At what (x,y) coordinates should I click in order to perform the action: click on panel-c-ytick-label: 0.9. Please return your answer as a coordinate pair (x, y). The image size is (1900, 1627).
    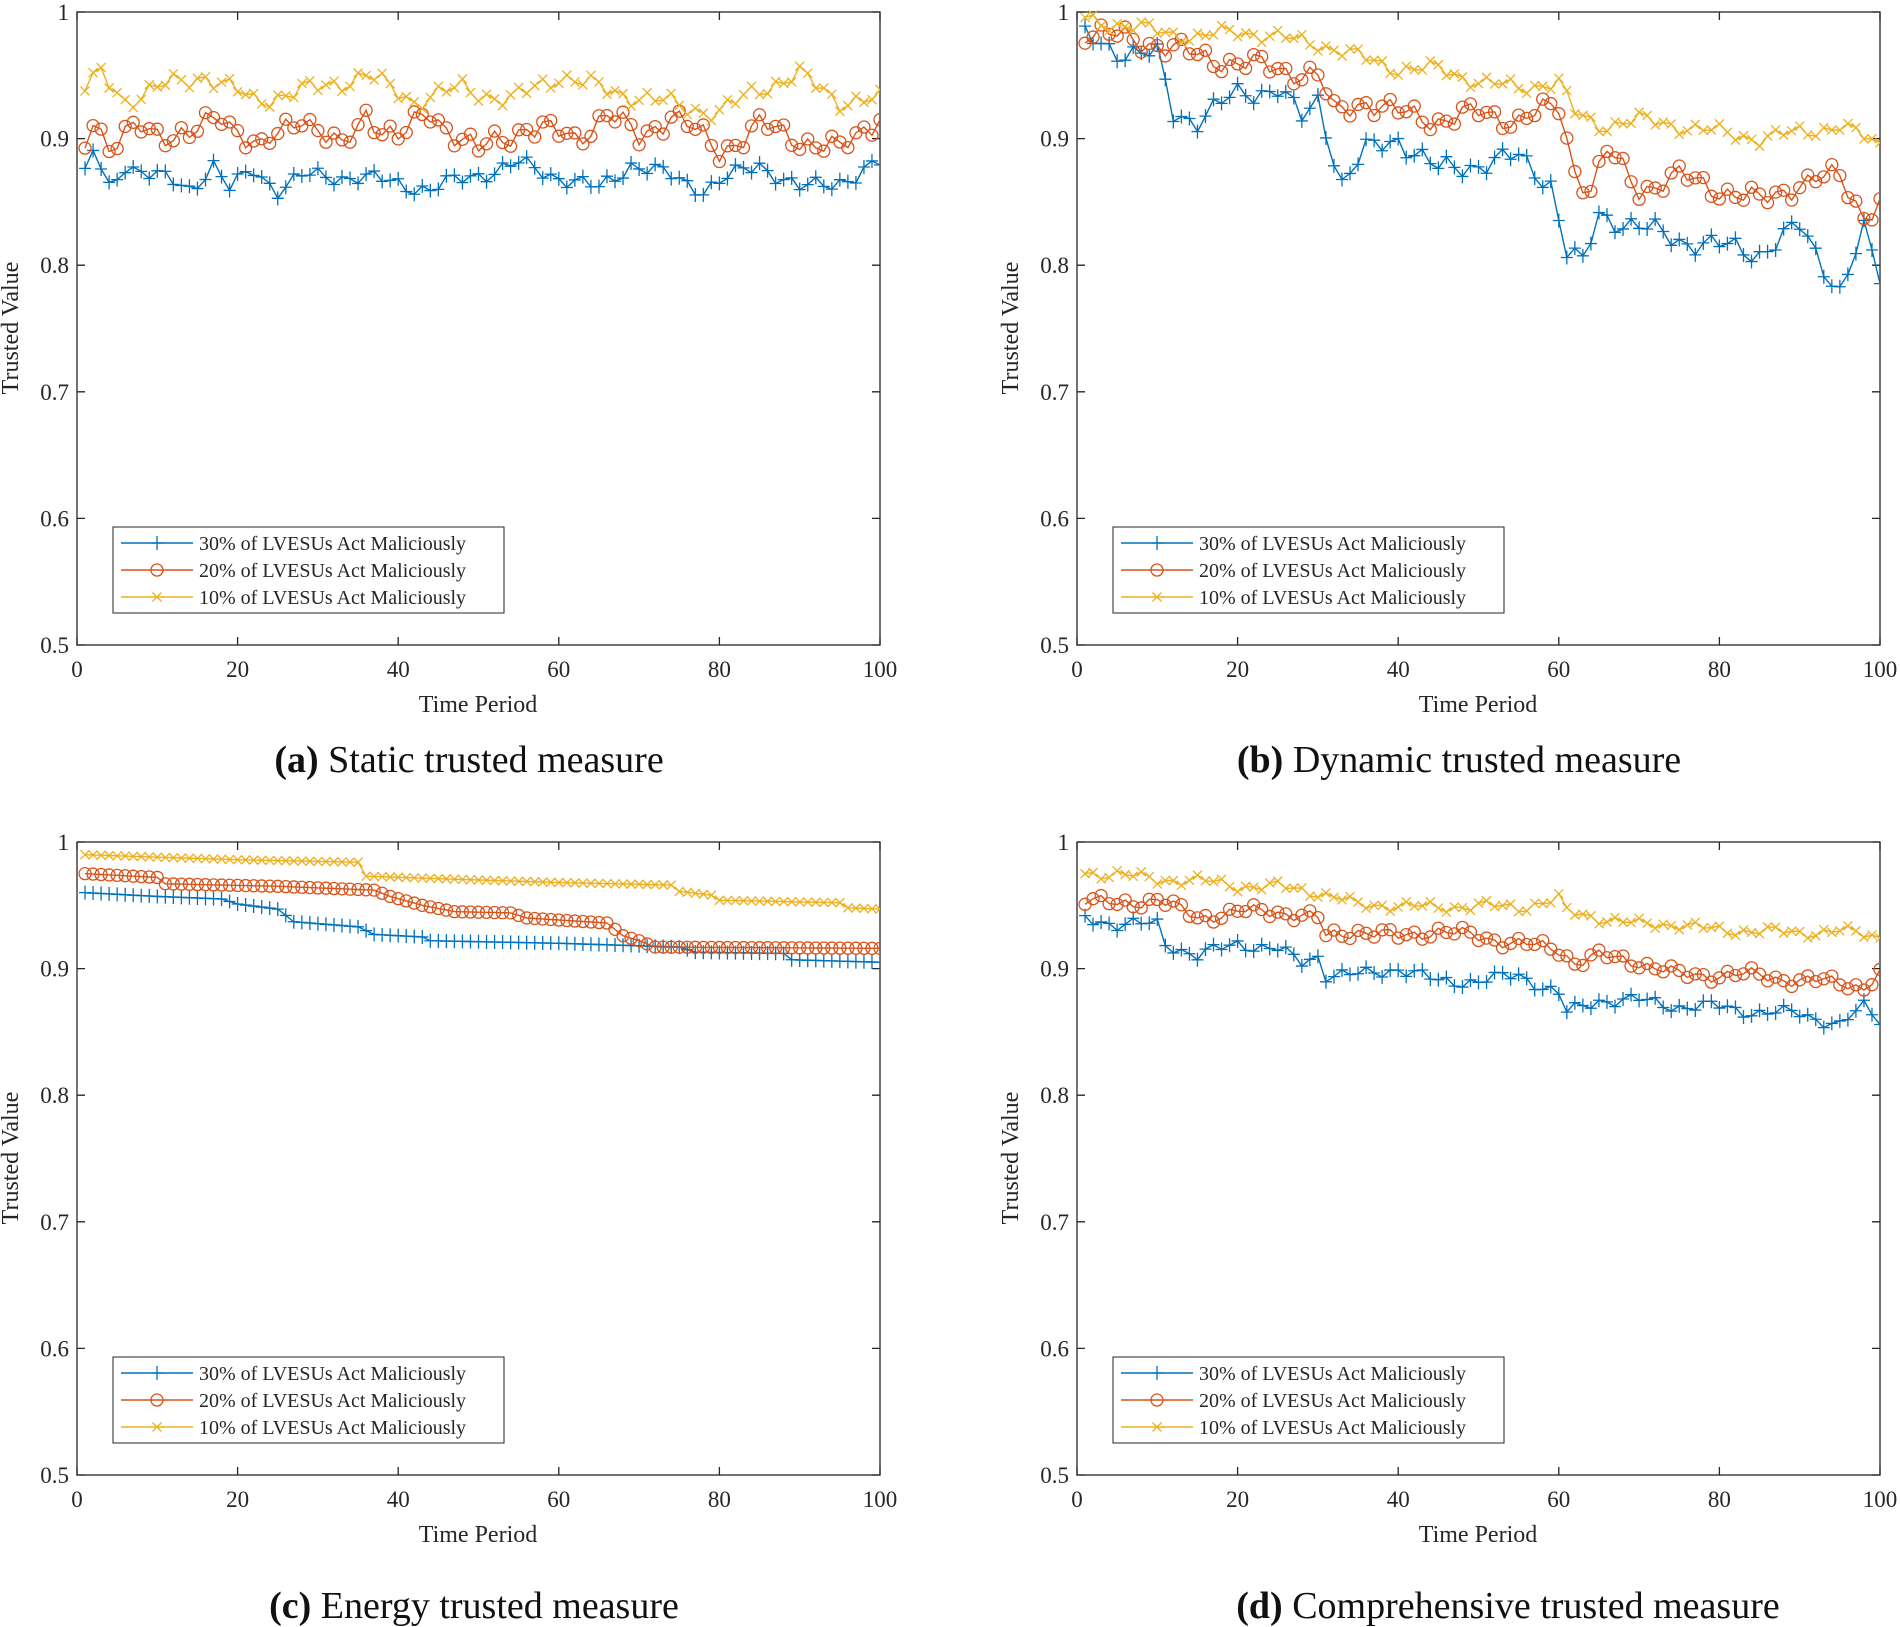
    Looking at the image, I should click on (54, 969).